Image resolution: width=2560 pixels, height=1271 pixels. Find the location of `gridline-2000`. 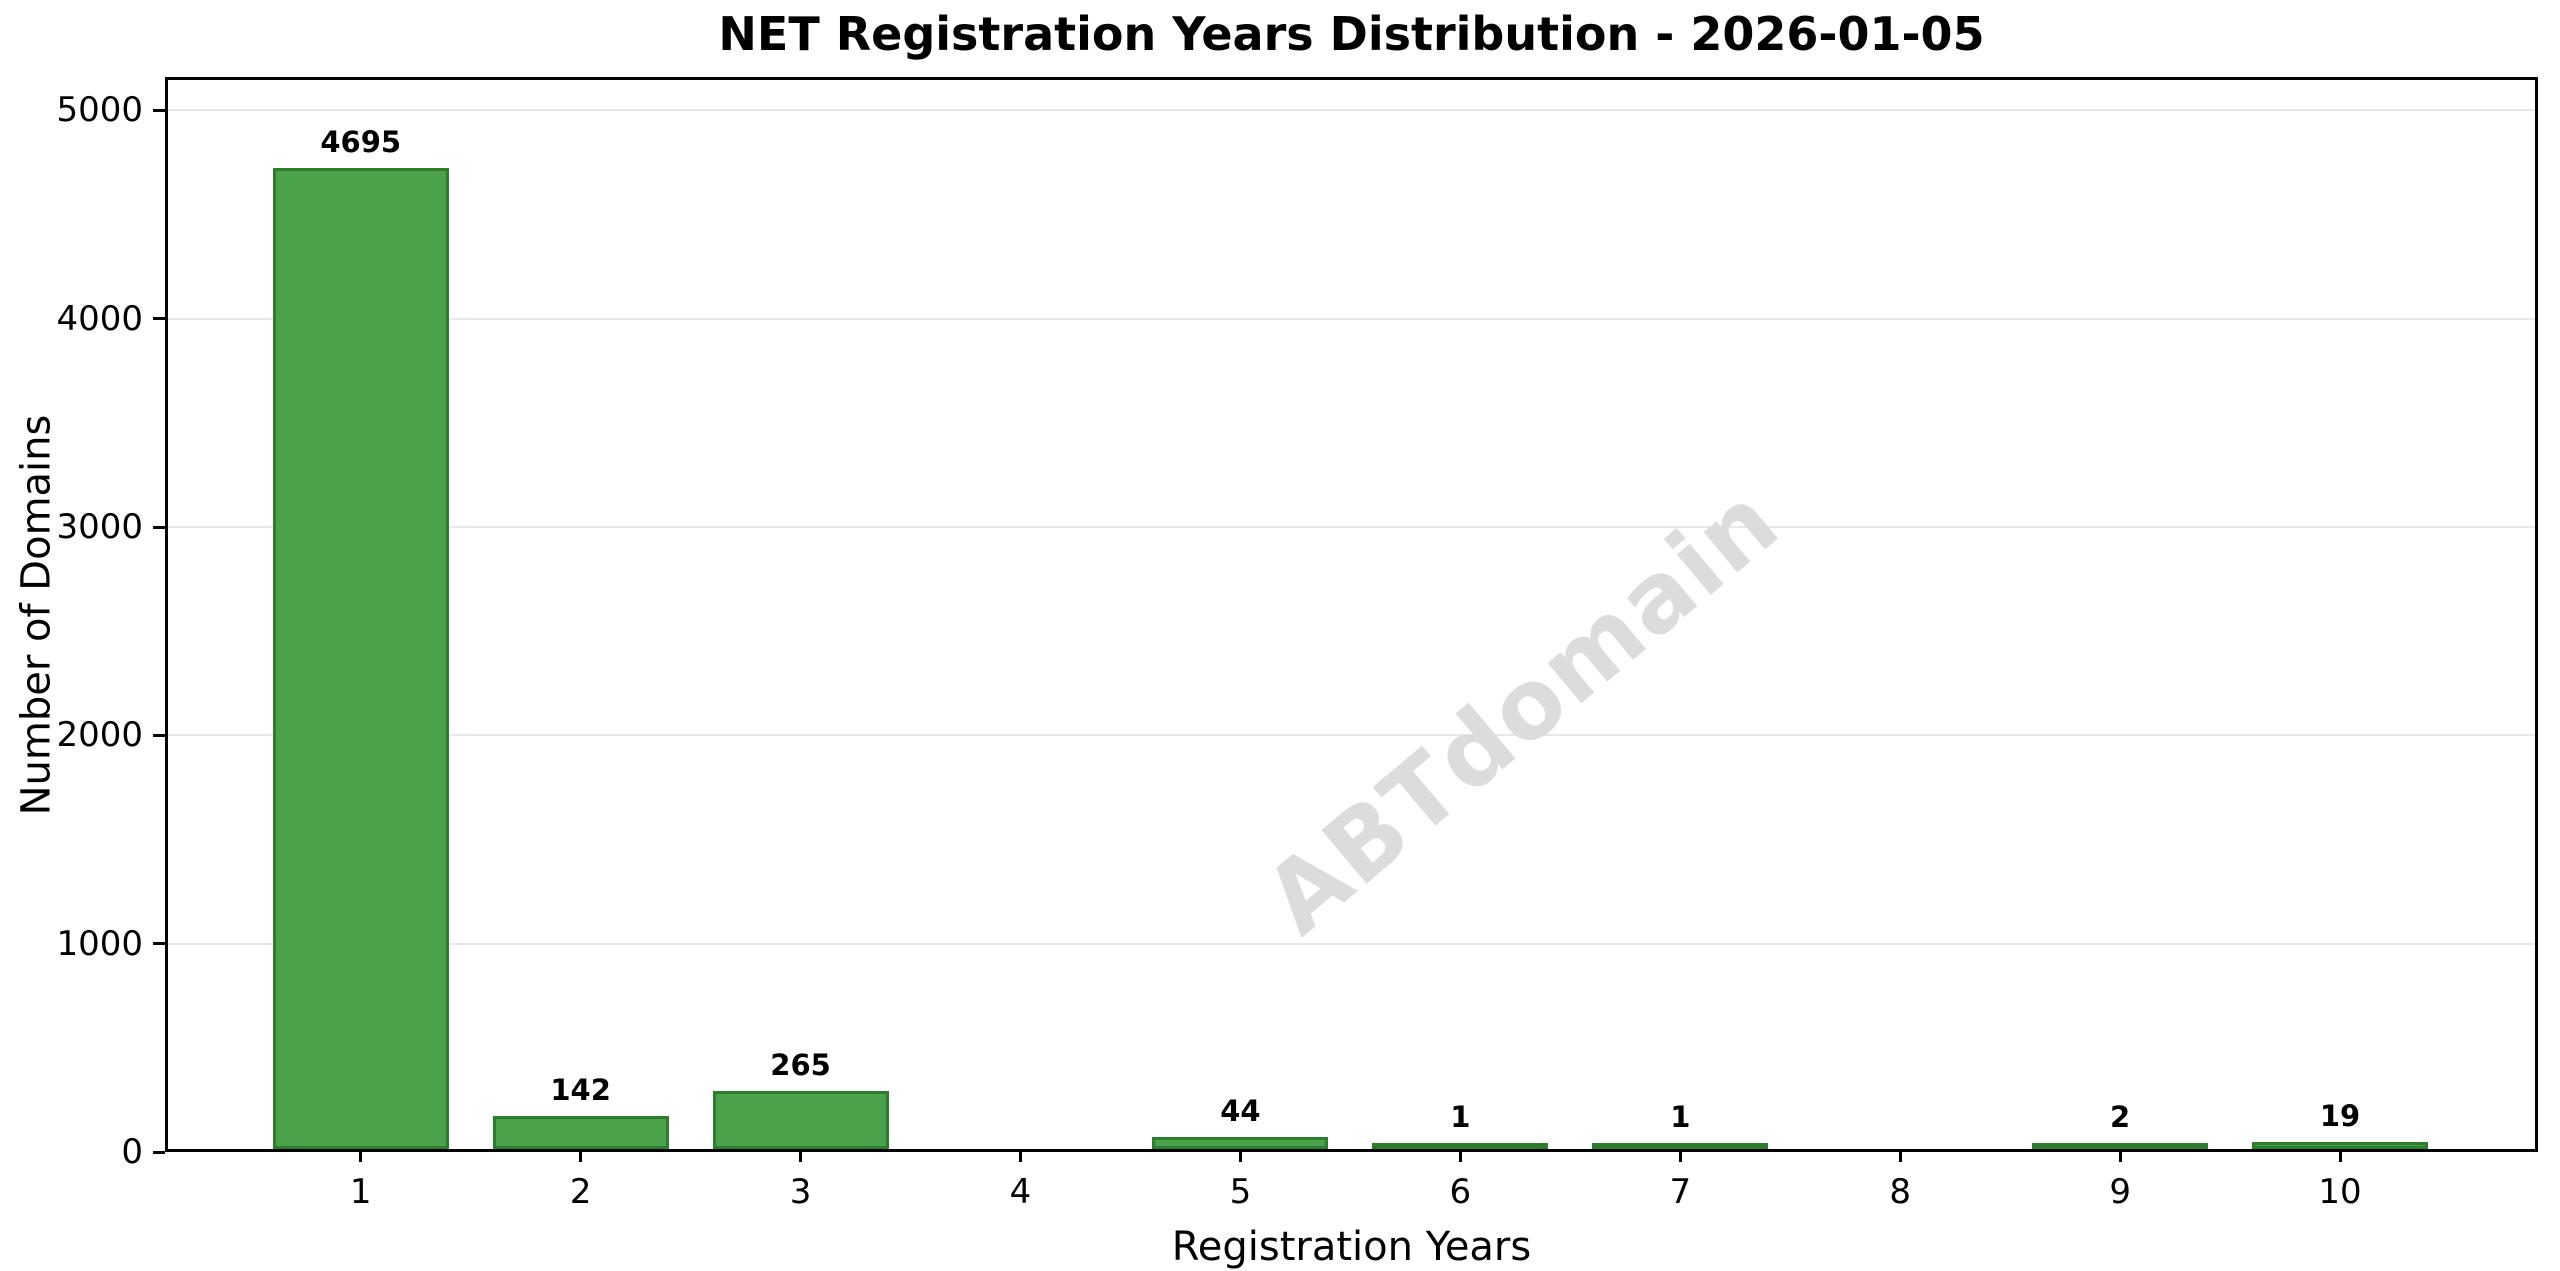

gridline-2000 is located at coordinates (1351, 735).